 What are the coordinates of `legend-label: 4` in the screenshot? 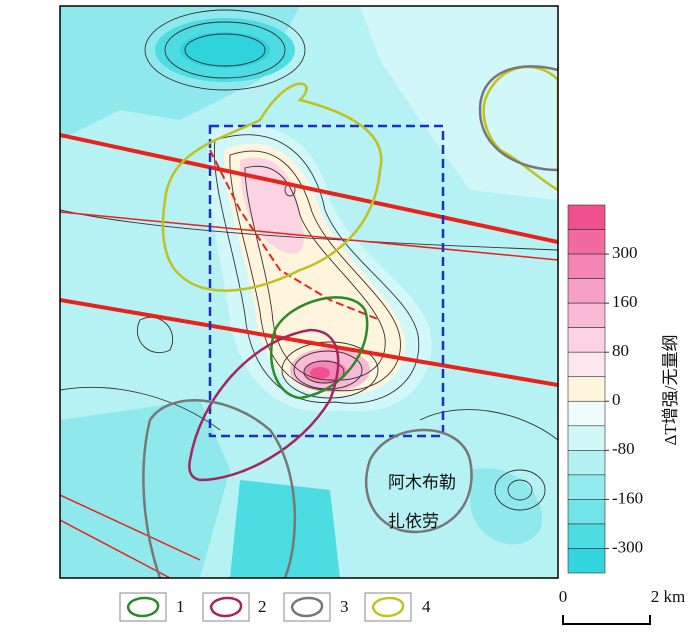 It's located at (426, 606).